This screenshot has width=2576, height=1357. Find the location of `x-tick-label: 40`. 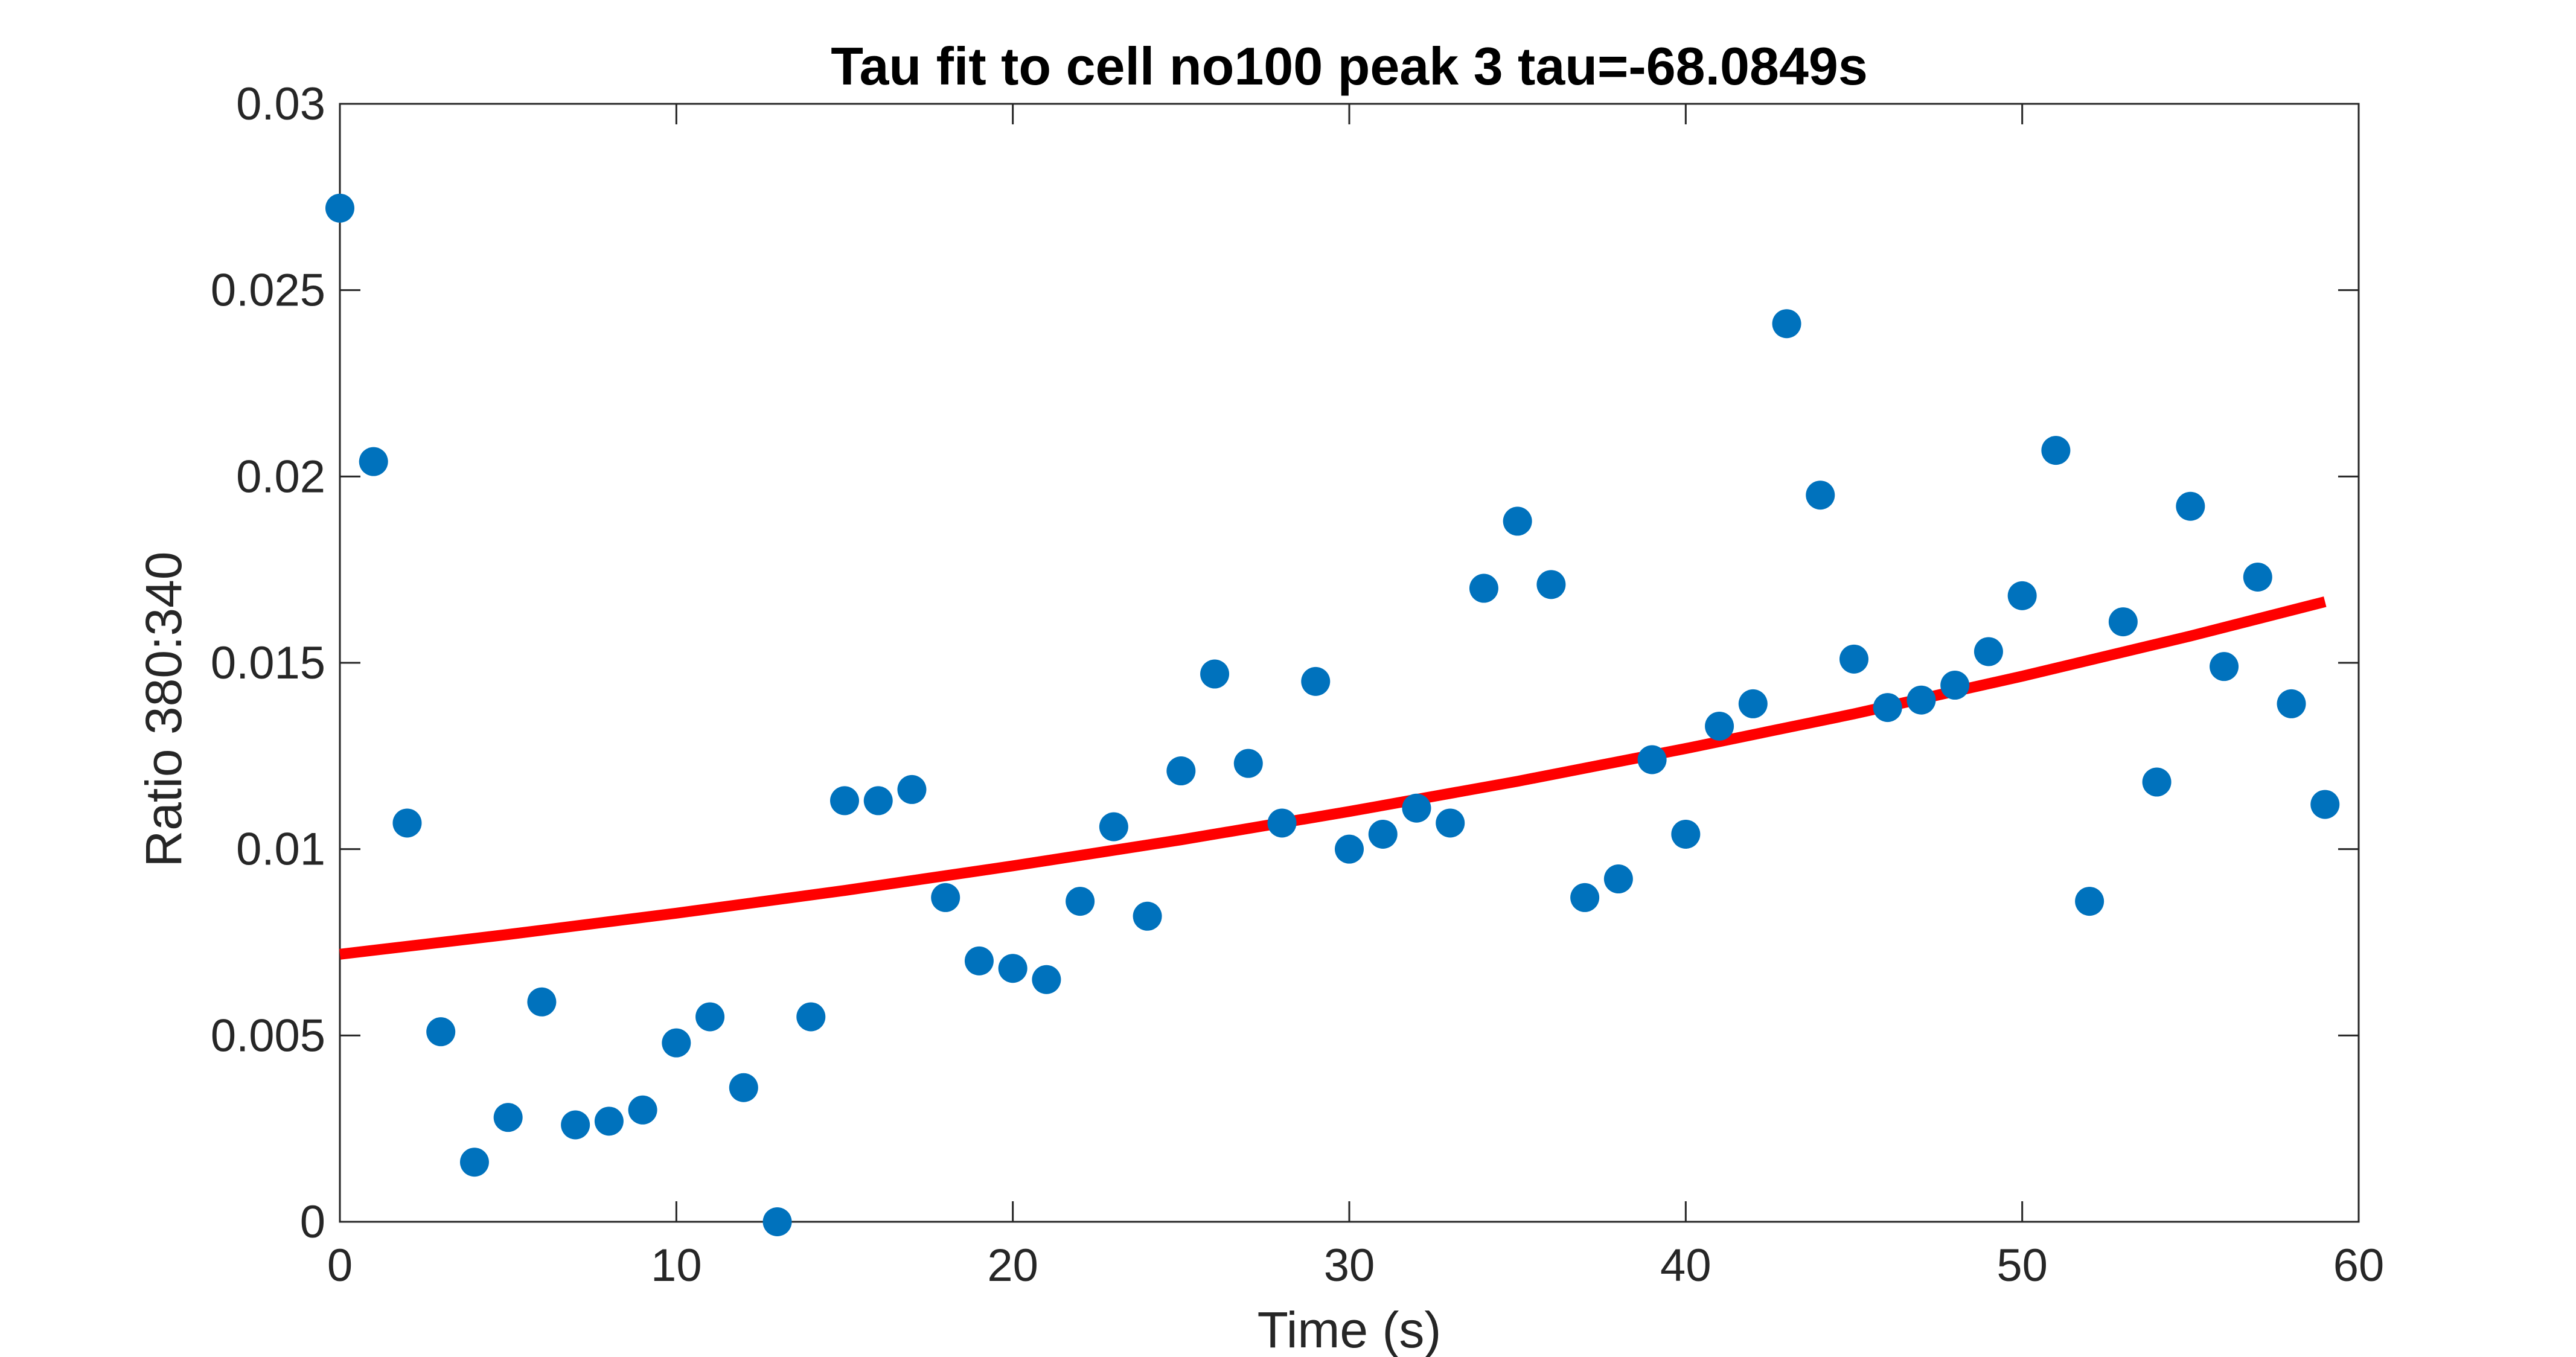

x-tick-label: 40 is located at coordinates (1686, 1265).